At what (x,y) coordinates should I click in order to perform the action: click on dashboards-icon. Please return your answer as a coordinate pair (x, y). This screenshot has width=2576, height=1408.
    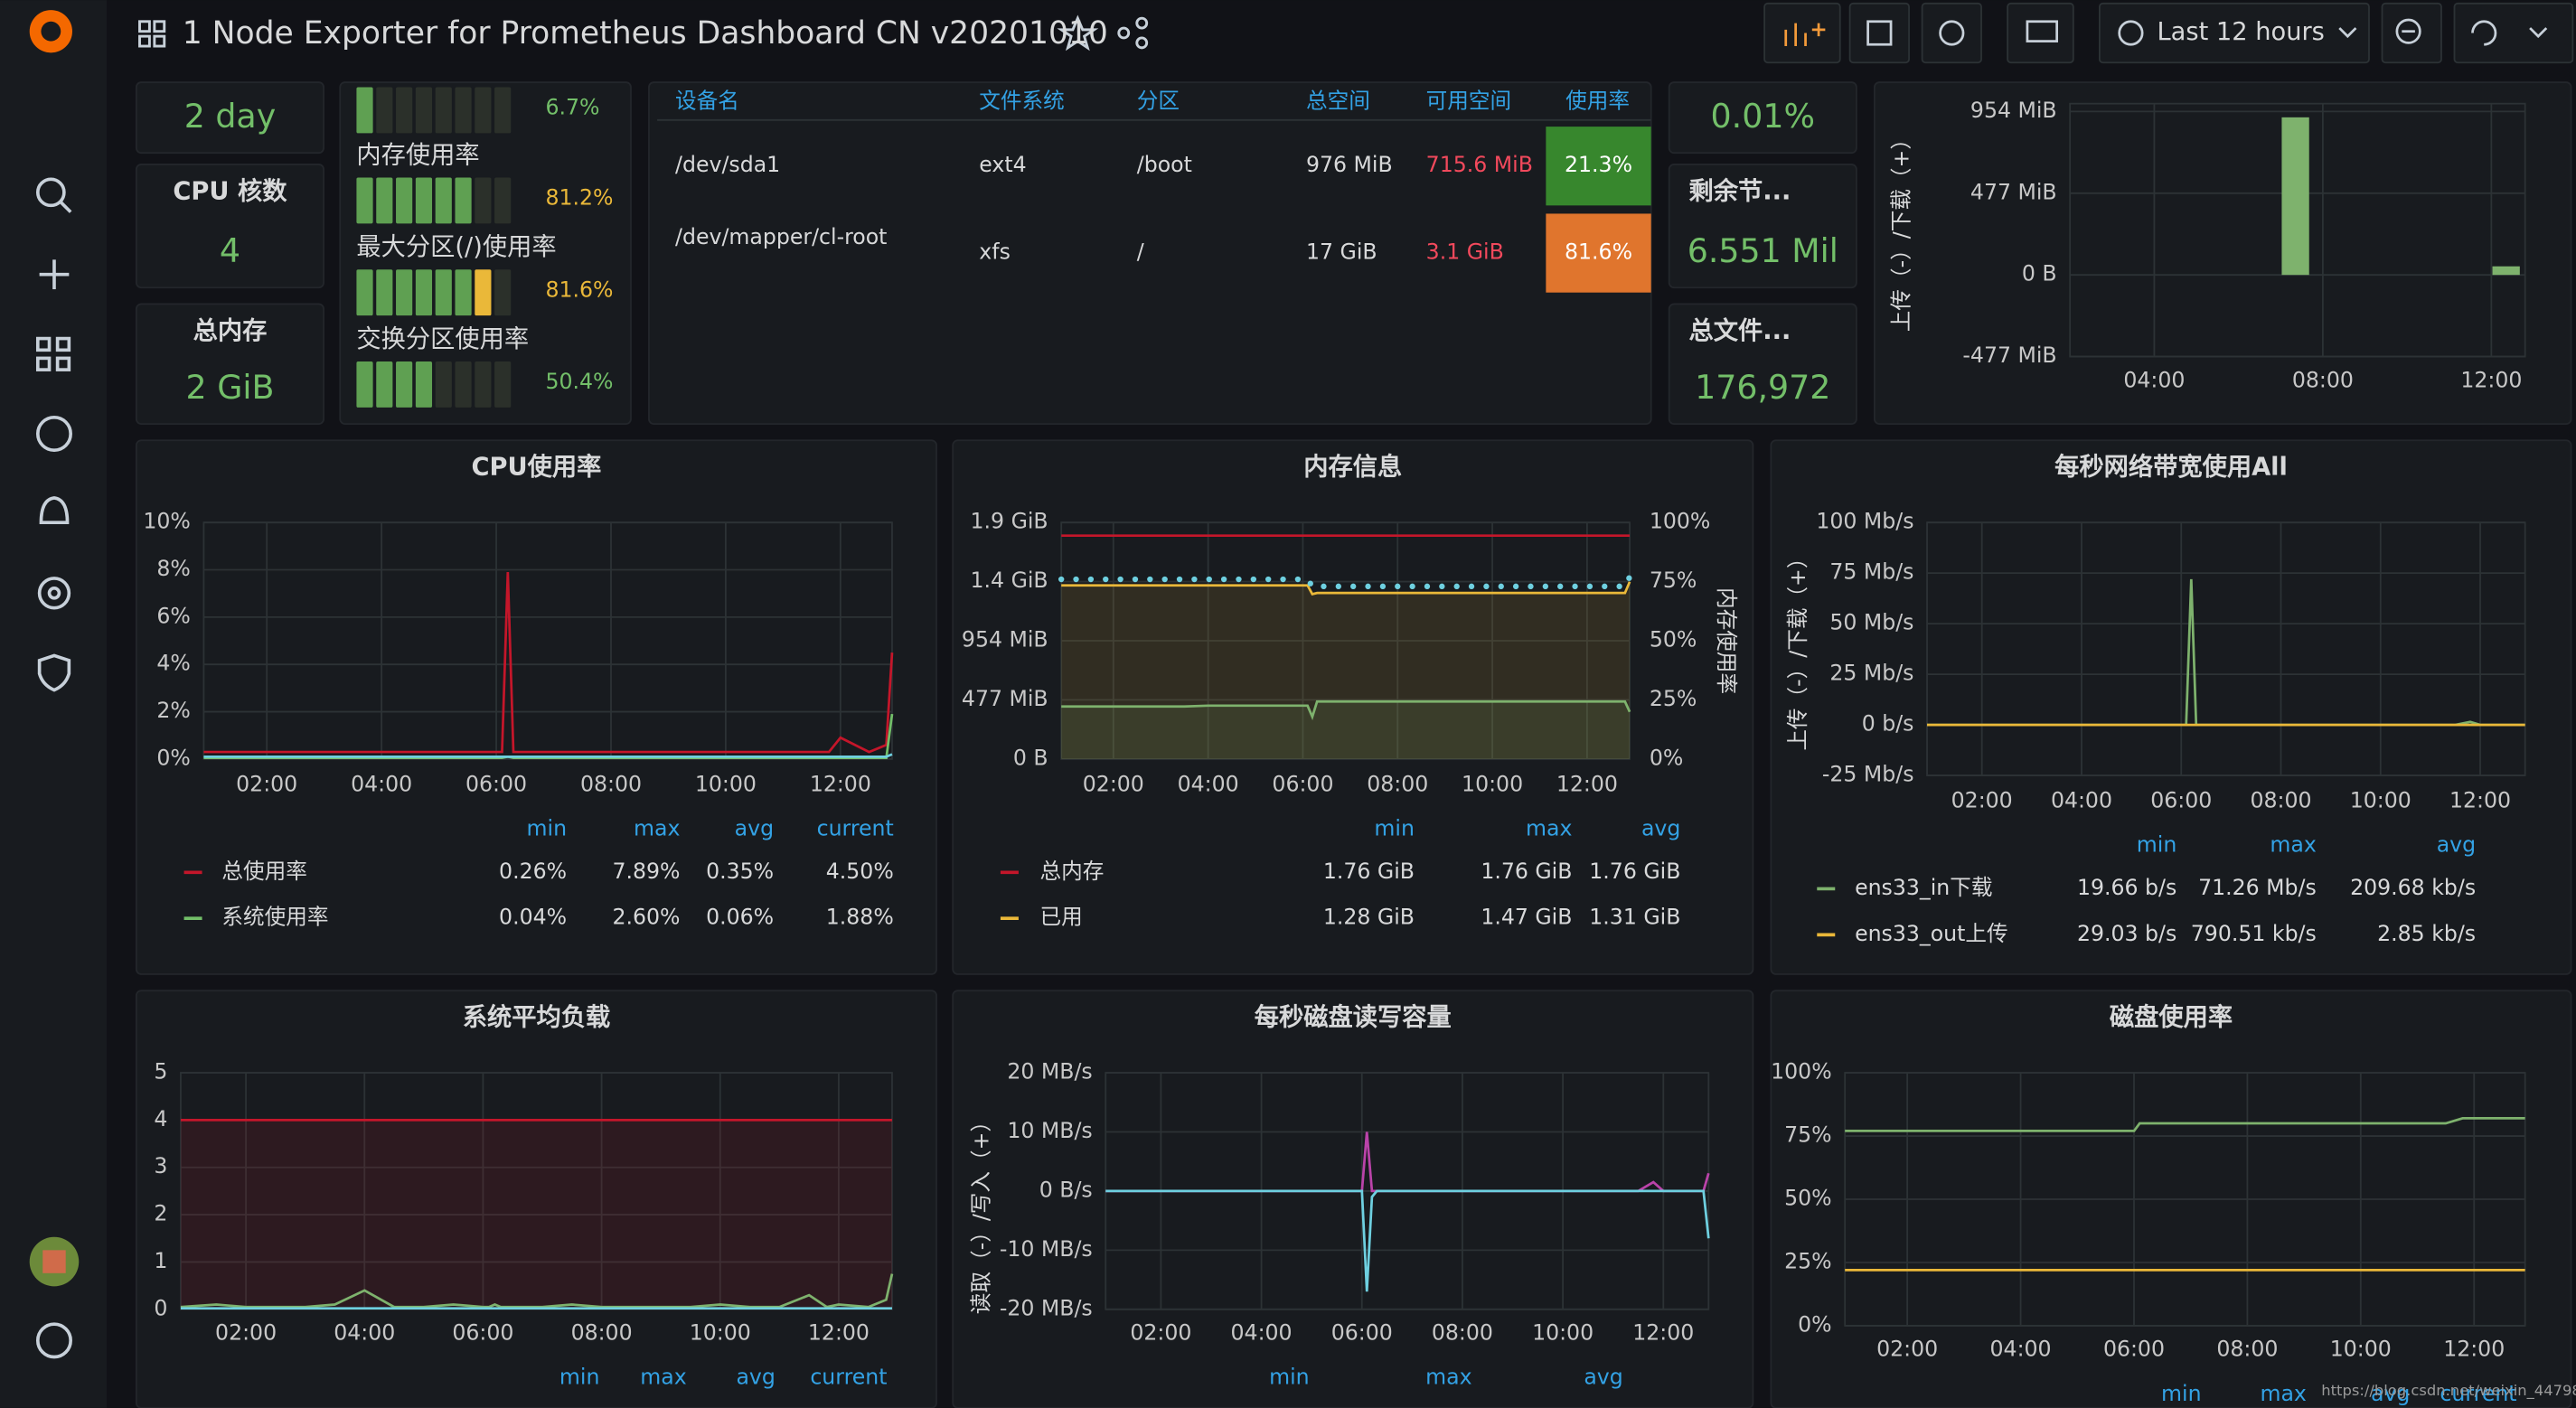
    Looking at the image, I should click on (53, 353).